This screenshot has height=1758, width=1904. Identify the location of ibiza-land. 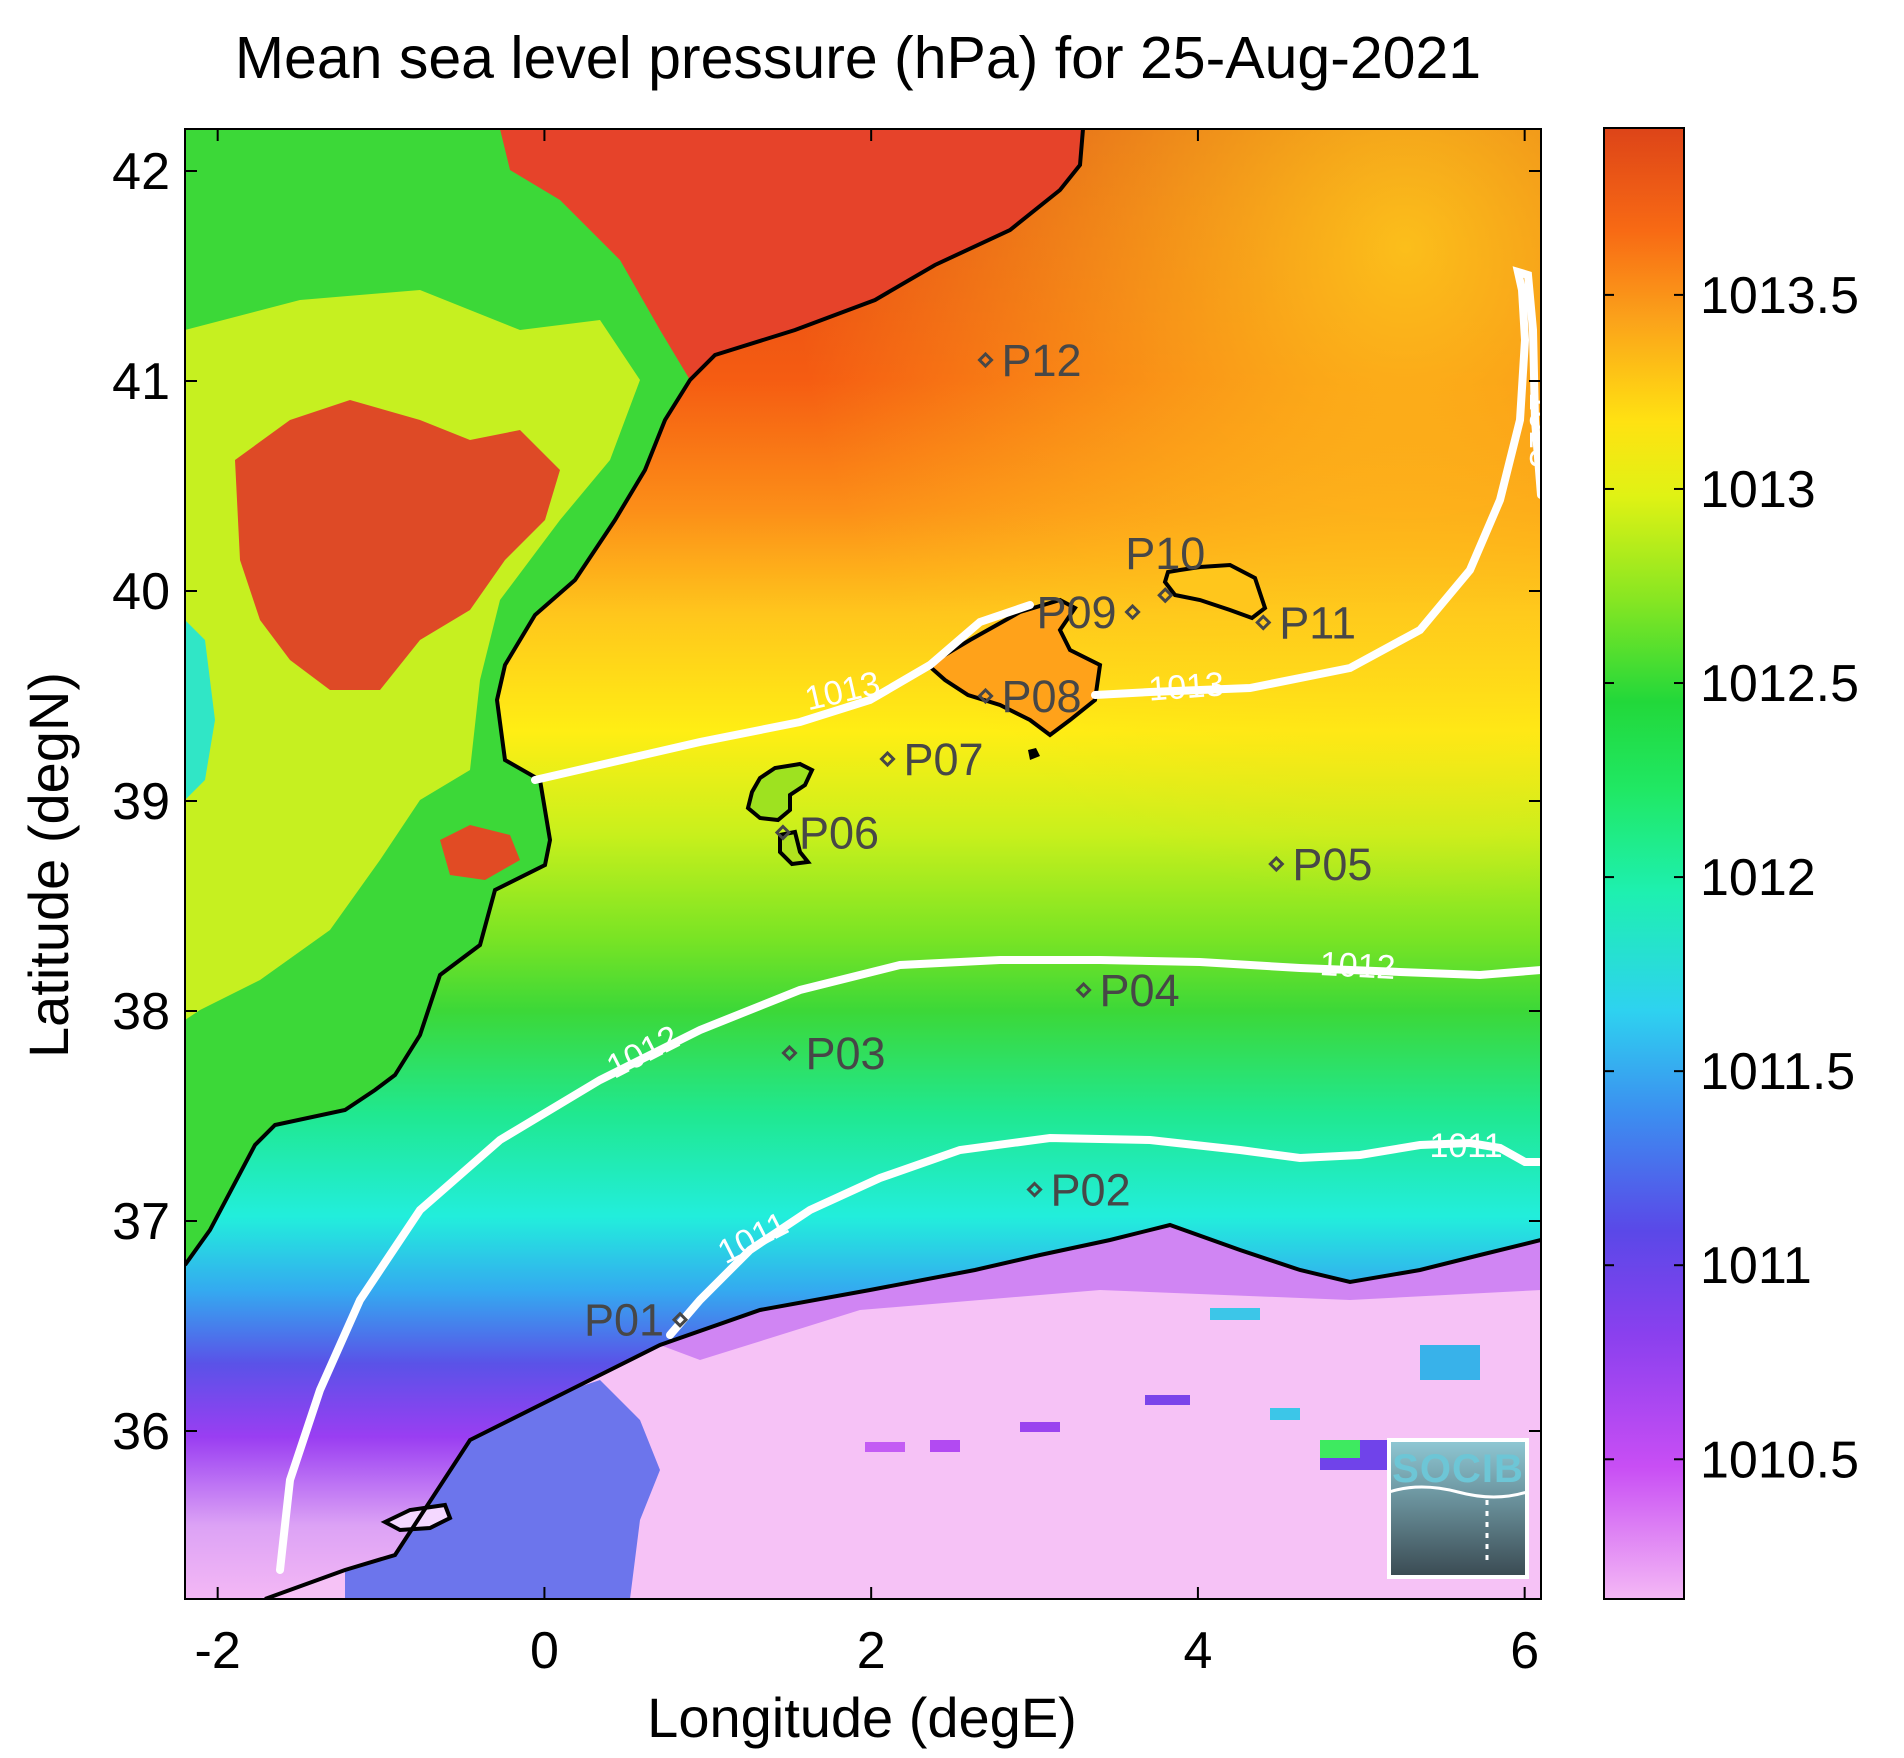
(780, 792).